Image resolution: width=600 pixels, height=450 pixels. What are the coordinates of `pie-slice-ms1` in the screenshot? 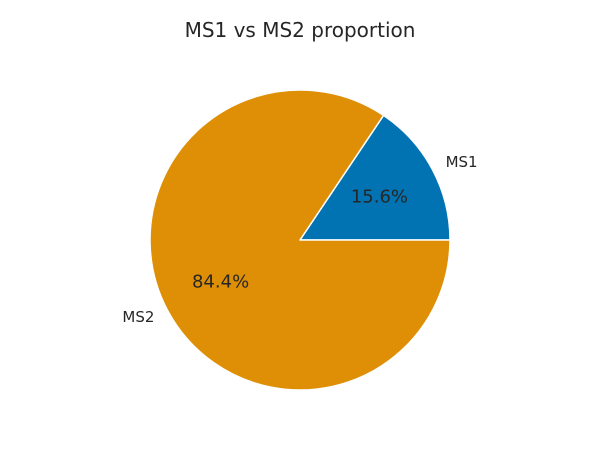 It's located at (375, 177).